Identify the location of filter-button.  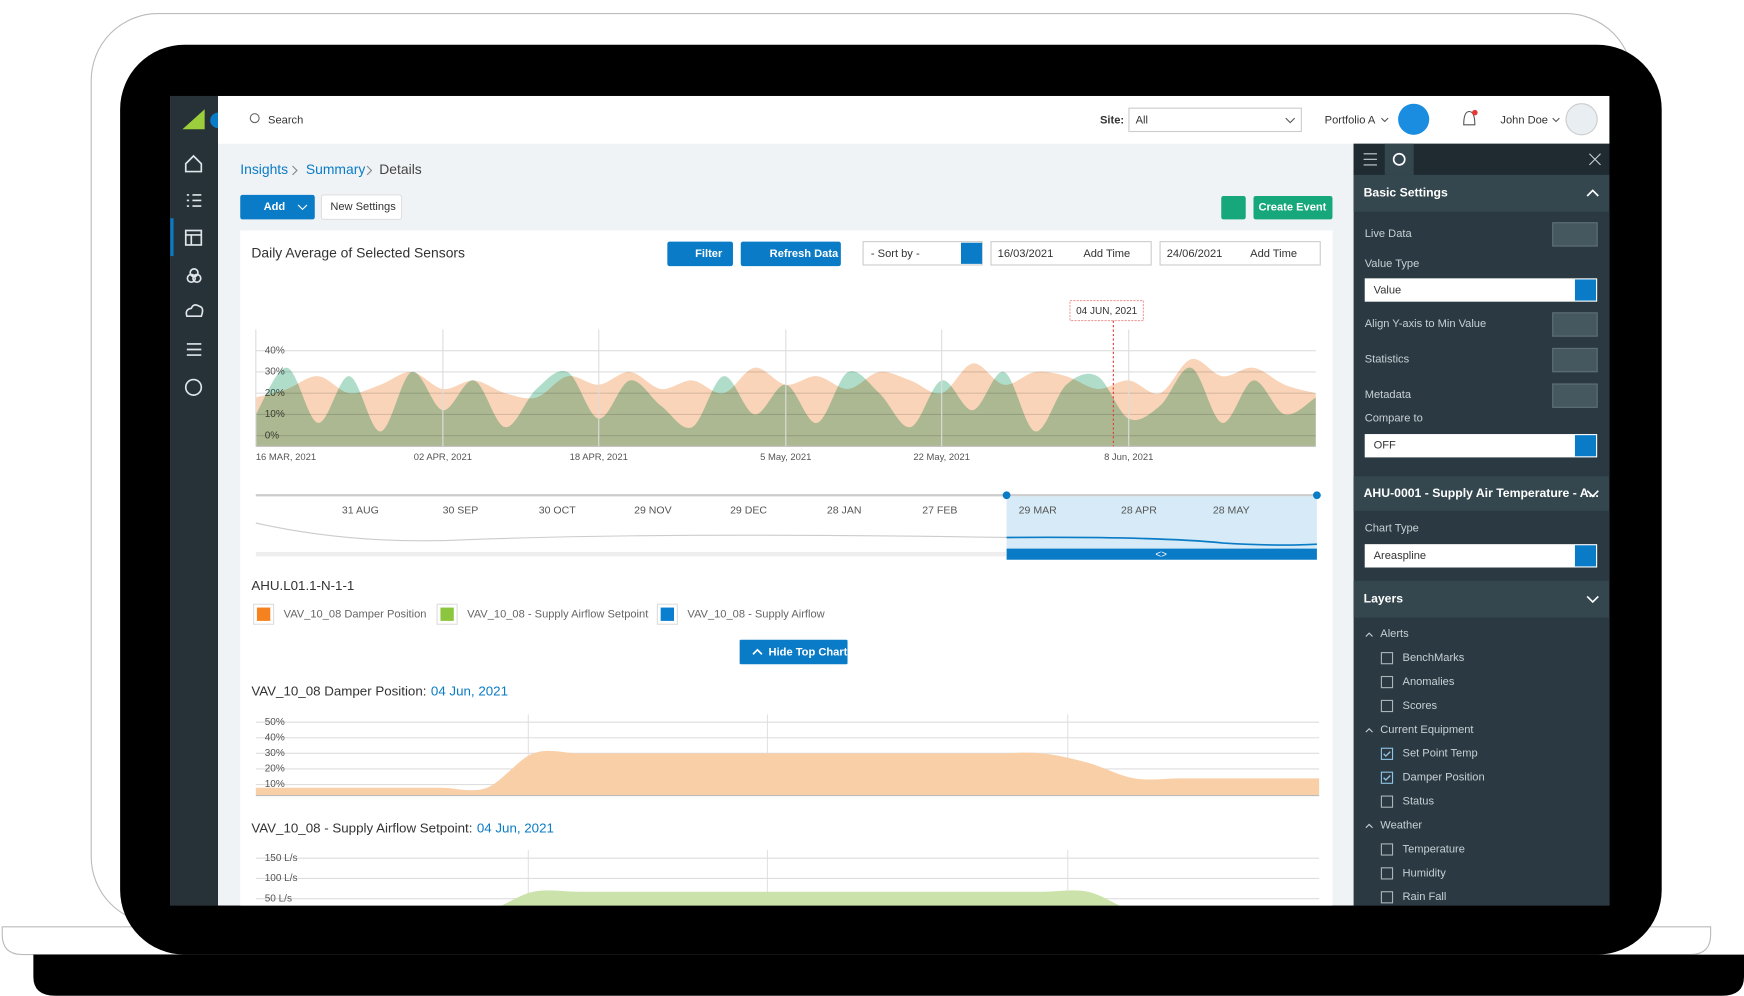
(700, 254).